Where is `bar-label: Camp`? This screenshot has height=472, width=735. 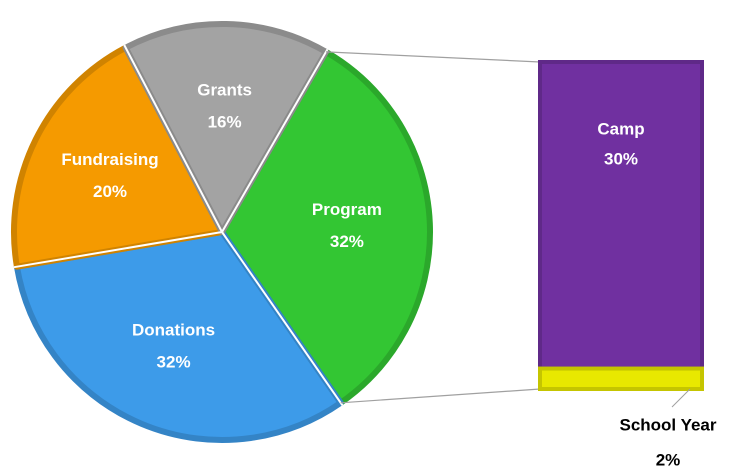
bar-label: Camp is located at coordinates (620, 128).